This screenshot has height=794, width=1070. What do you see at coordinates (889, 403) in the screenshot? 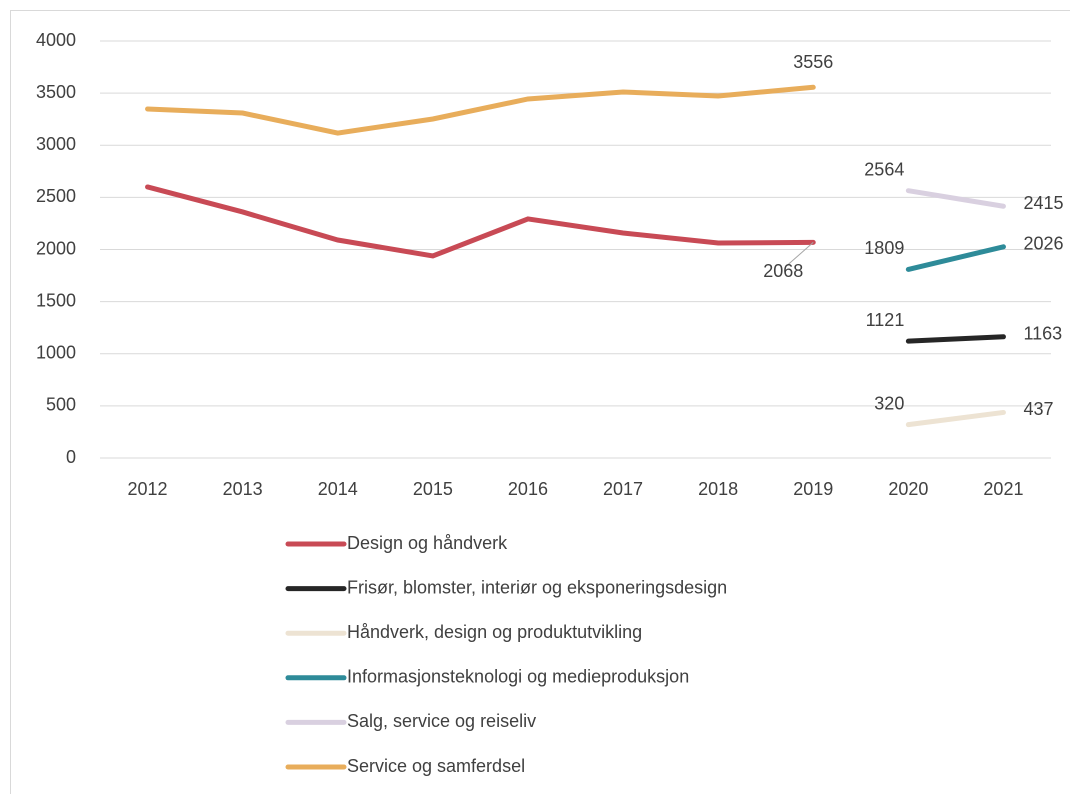
I see `data-label: 320` at bounding box center [889, 403].